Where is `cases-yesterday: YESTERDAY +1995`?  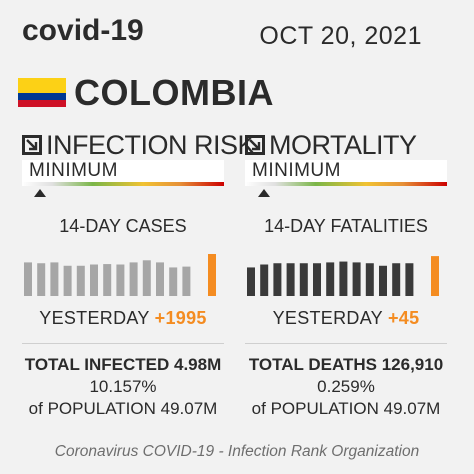 cases-yesterday: YESTERDAY +1995 is located at coordinates (123, 318).